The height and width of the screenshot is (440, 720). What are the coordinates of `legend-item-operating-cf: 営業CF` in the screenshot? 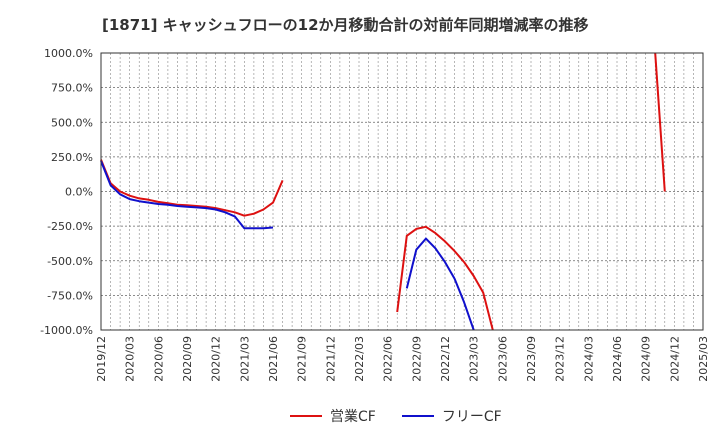 It's located at (333, 416).